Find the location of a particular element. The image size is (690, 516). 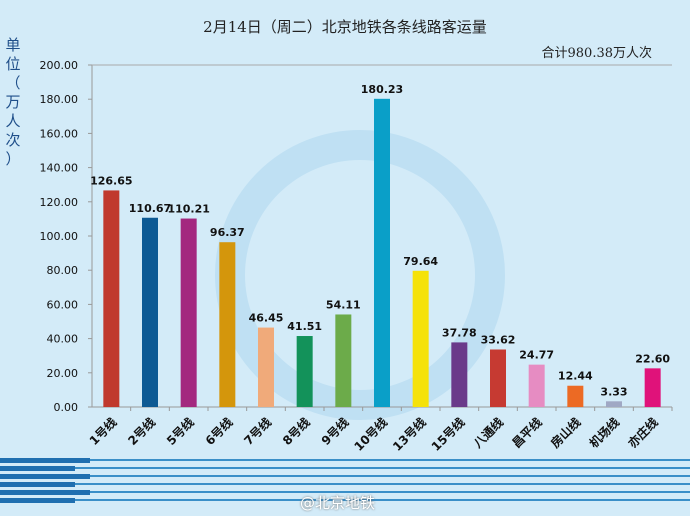

data-label: 180.23 is located at coordinates (382, 89).